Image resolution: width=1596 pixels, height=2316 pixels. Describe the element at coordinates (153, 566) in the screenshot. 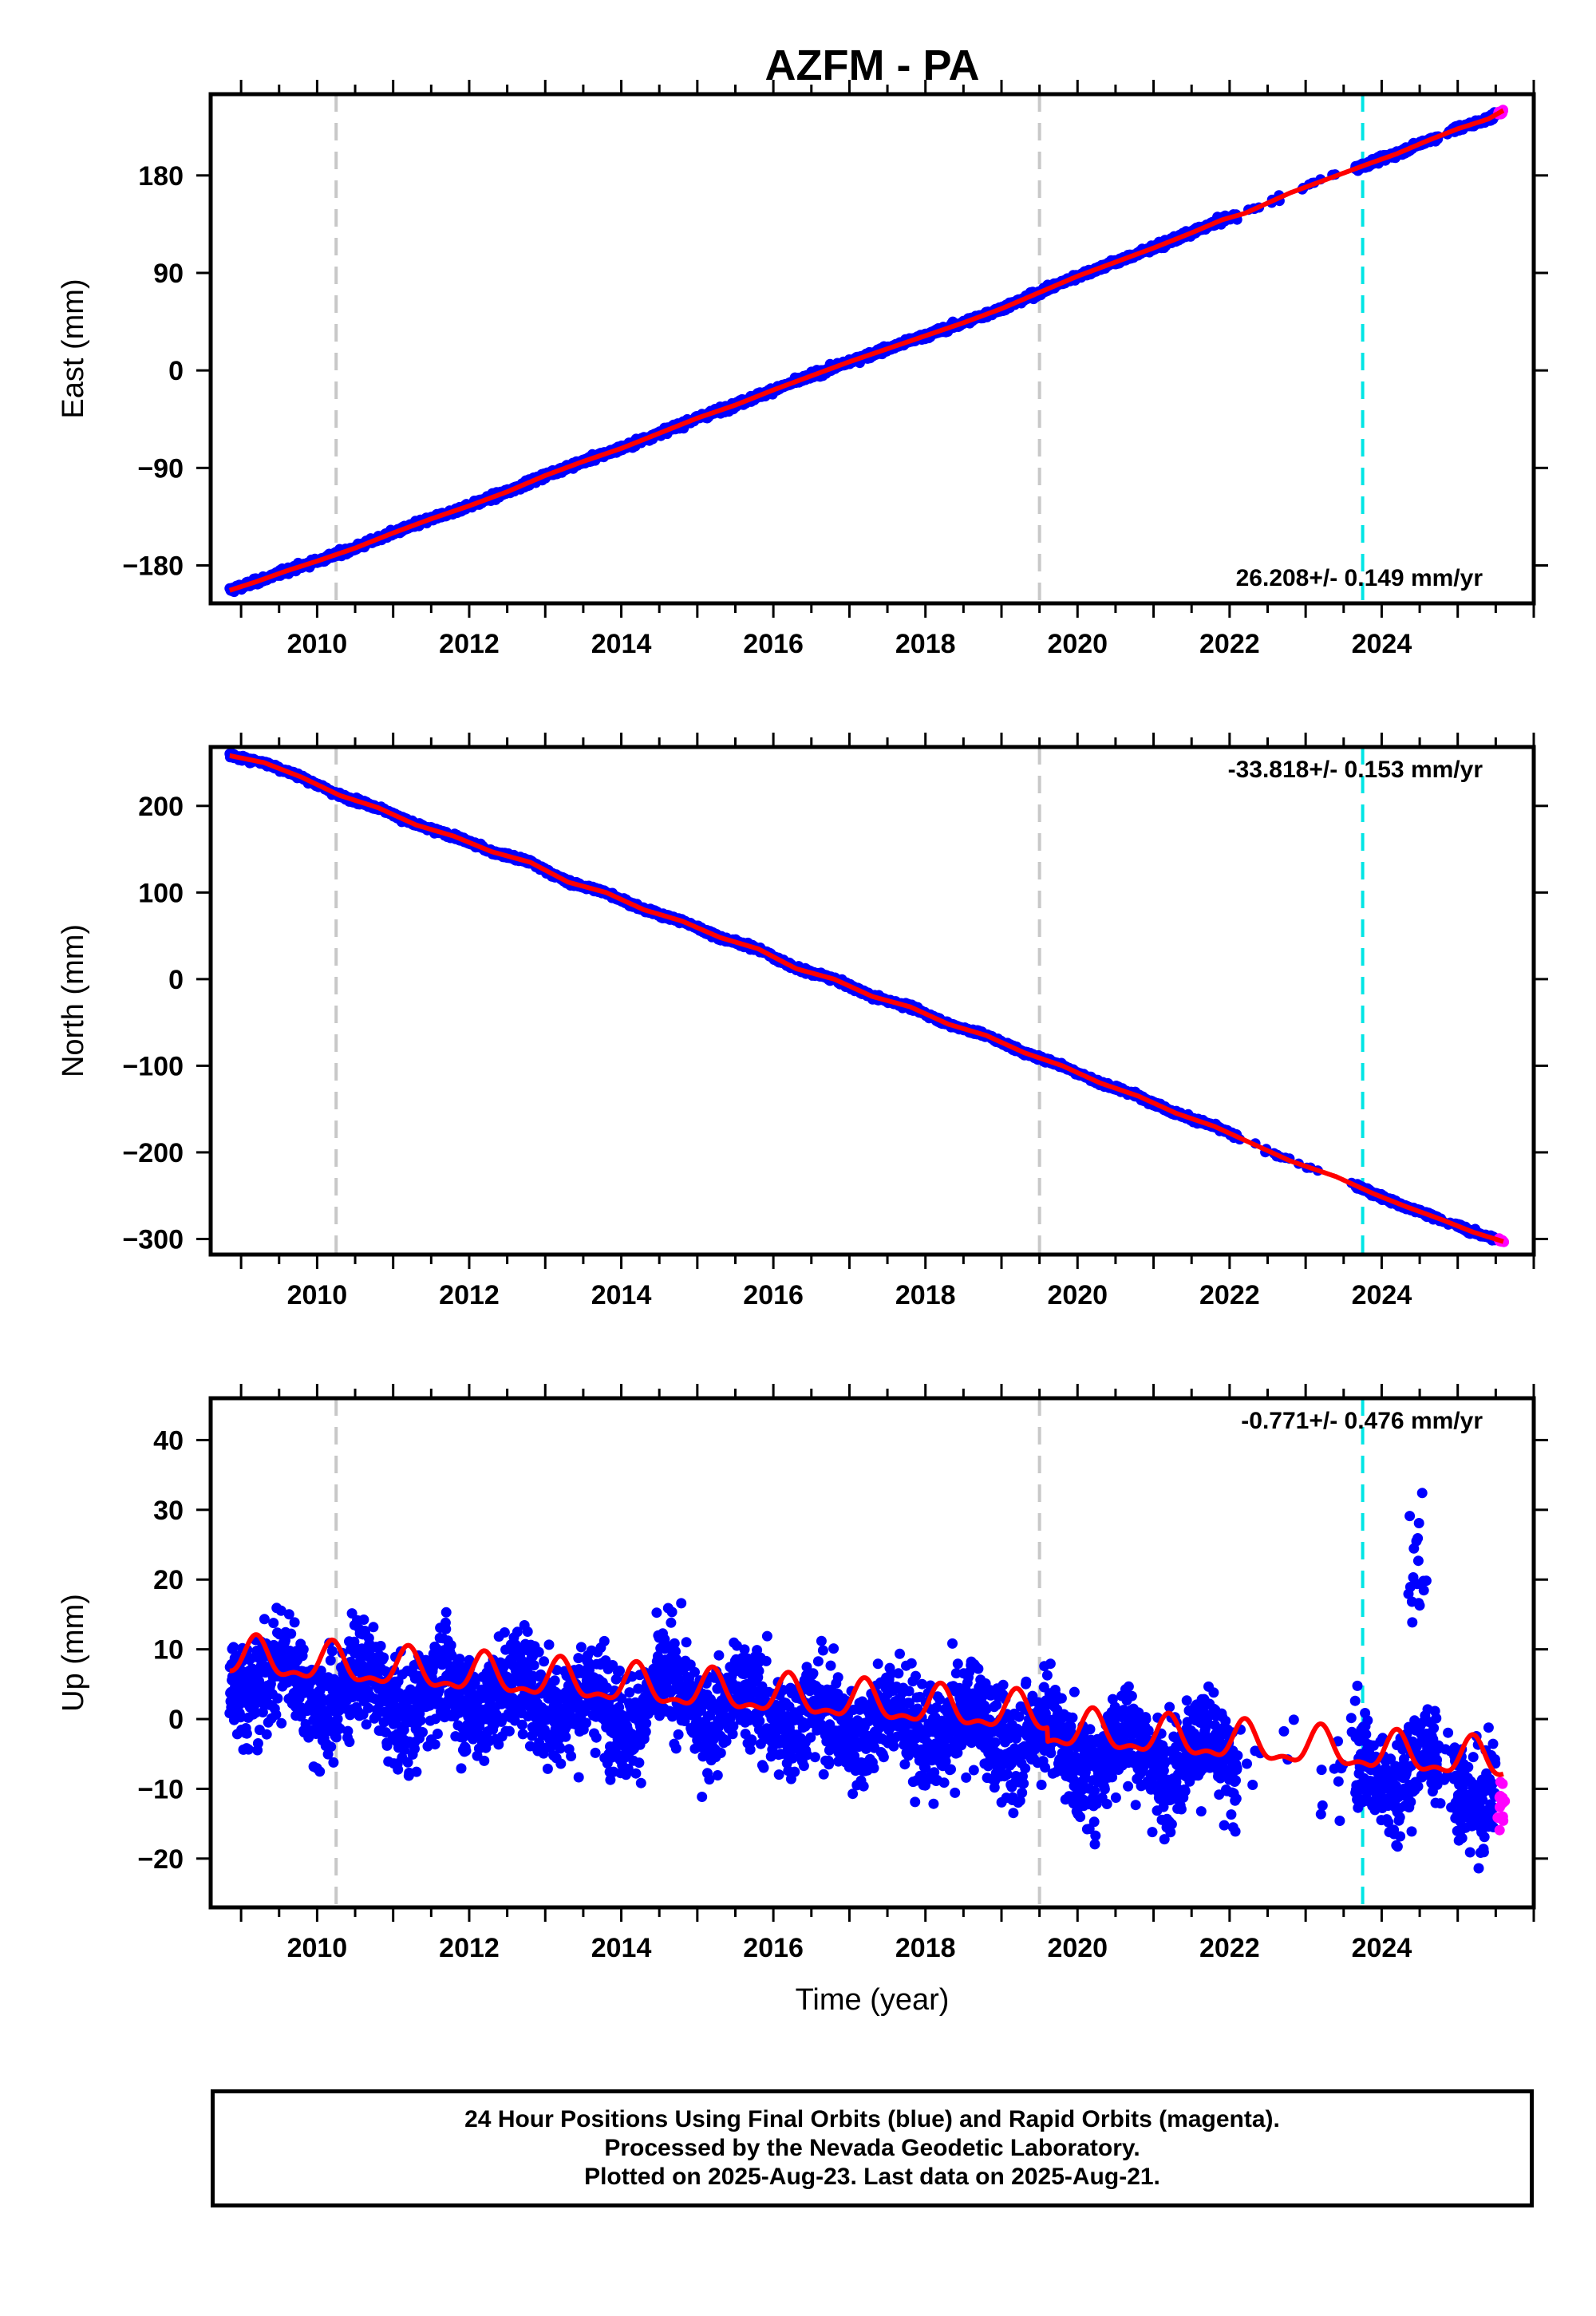

I see `y-tick-label: −180` at that location.